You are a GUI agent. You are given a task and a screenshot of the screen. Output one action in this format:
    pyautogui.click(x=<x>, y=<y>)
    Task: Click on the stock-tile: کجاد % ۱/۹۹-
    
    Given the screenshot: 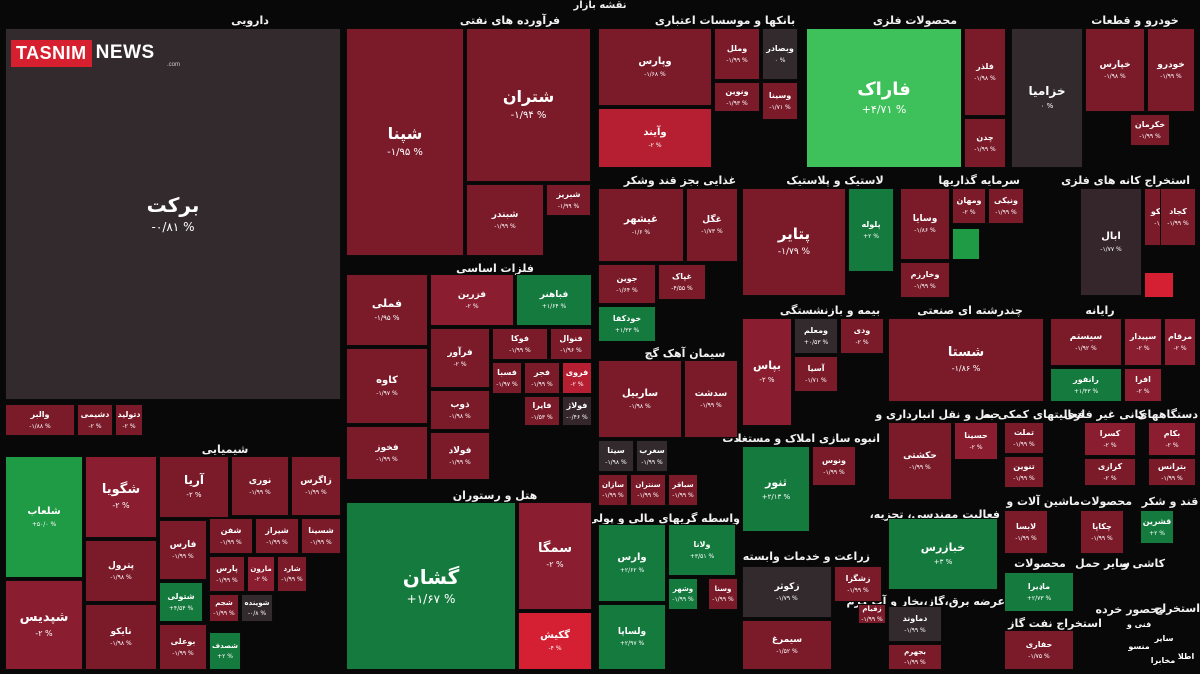 What is the action you would take?
    pyautogui.click(x=1178, y=217)
    